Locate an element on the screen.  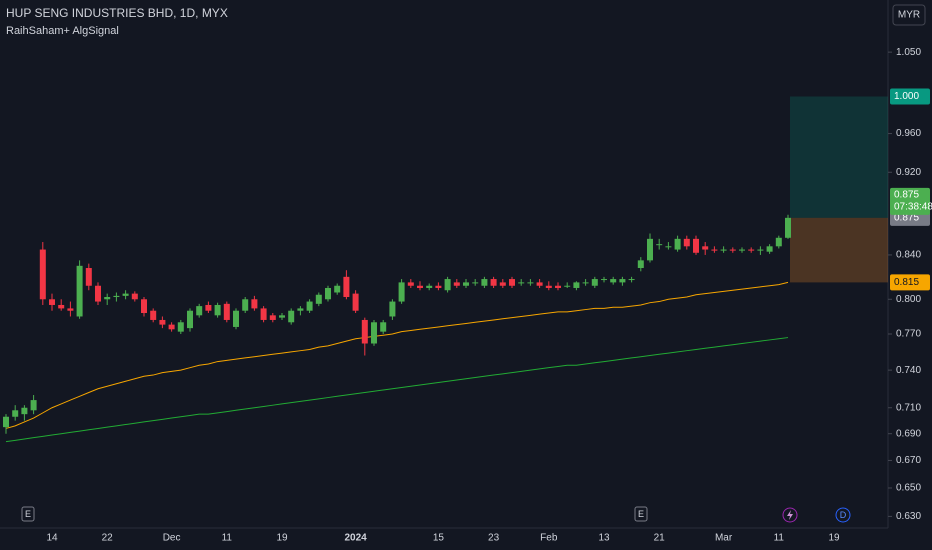
x-tick-label: Feb is located at coordinates (549, 538).